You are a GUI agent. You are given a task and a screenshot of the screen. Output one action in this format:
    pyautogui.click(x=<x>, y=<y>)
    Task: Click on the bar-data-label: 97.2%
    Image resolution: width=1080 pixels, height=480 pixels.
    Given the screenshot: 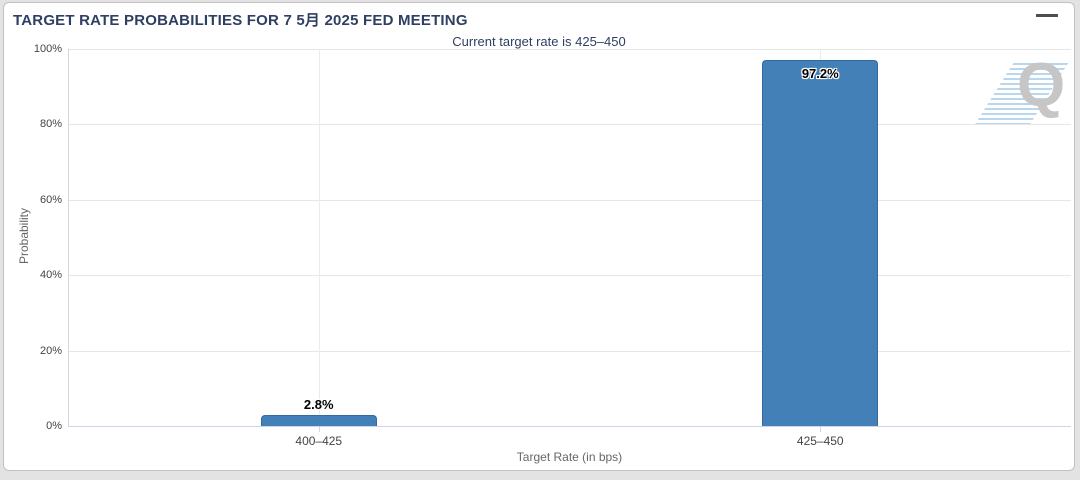 What is the action you would take?
    pyautogui.click(x=820, y=73)
    